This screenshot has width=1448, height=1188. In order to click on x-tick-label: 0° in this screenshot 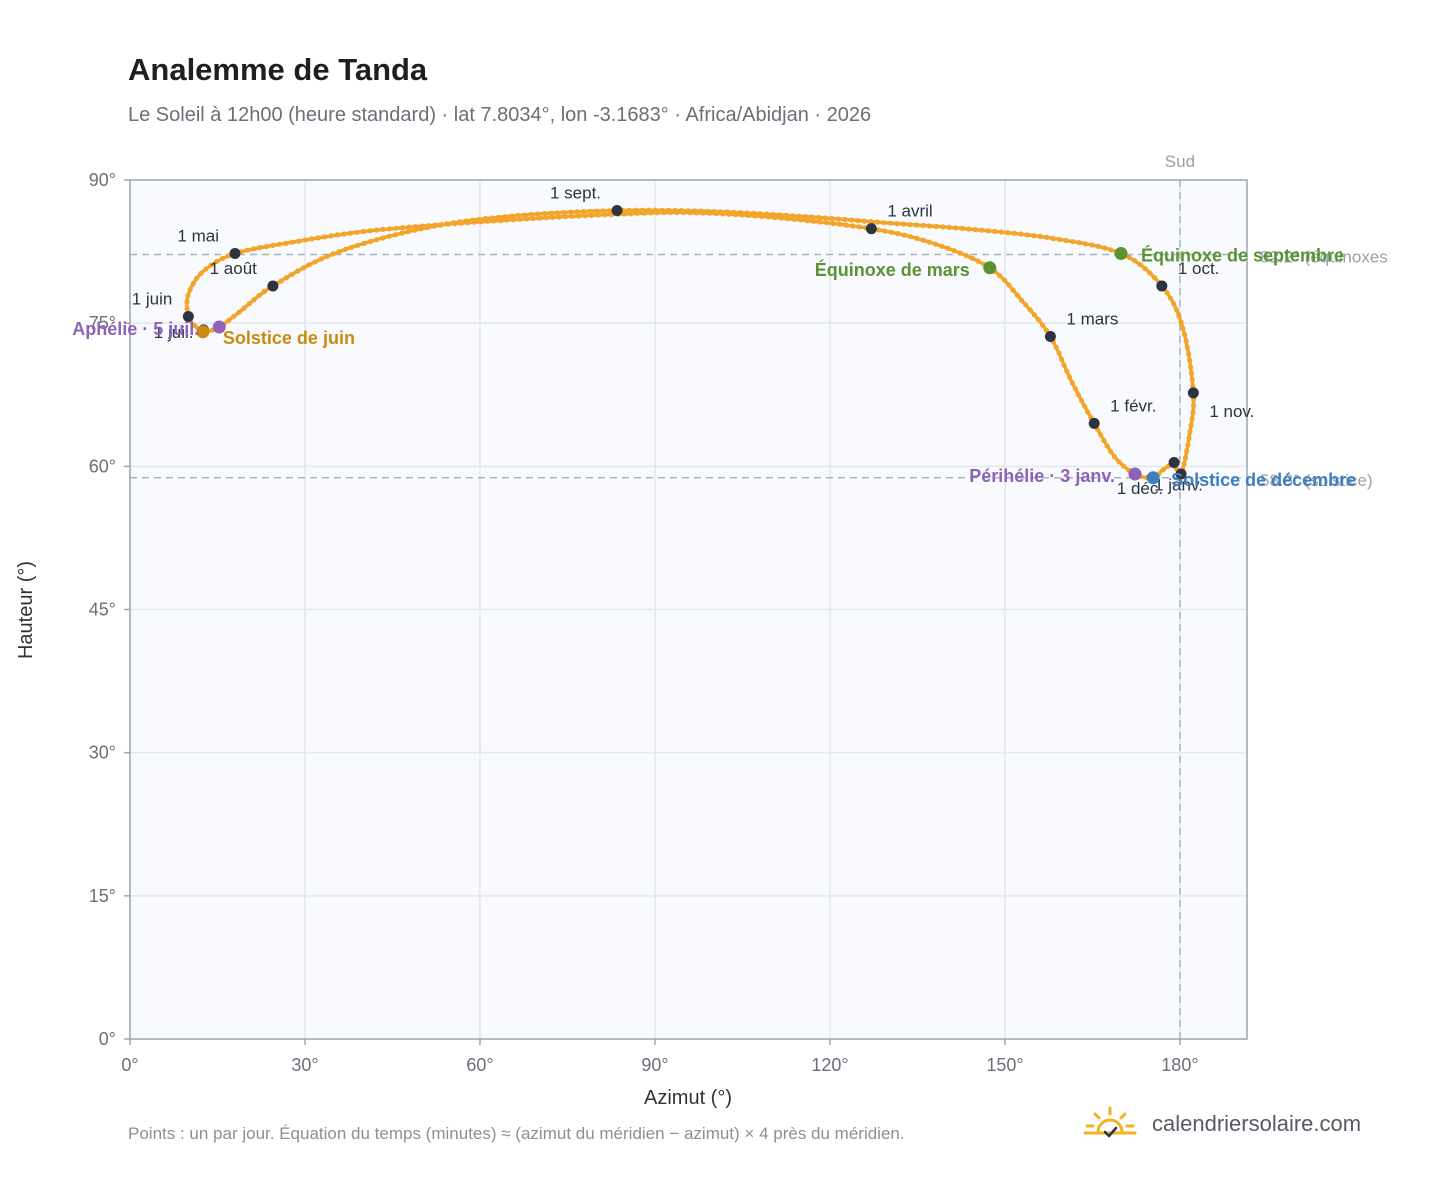, I will do `click(129, 1065)`.